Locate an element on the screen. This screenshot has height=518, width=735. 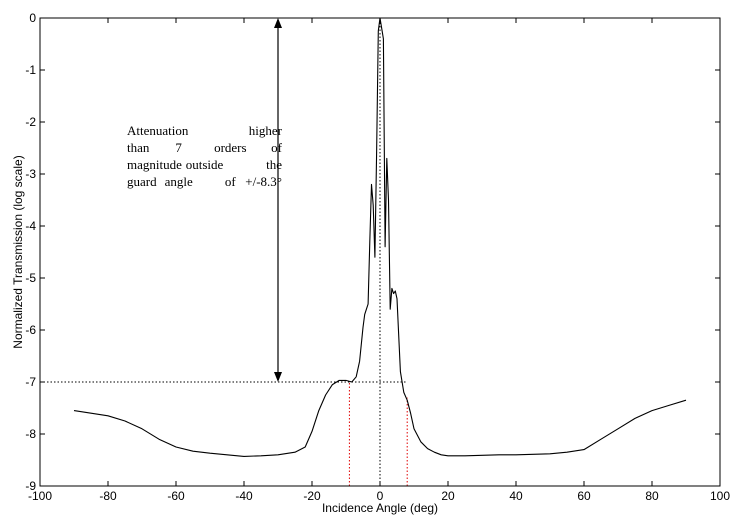
y-tick-label: 0 is located at coordinates (32, 18).